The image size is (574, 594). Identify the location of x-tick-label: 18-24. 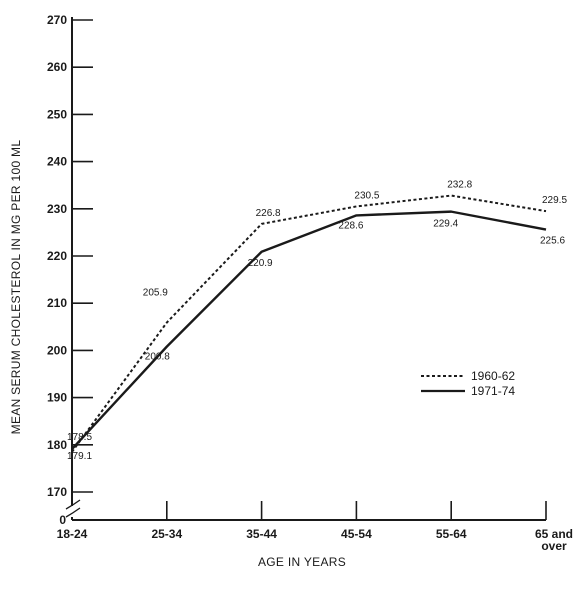
(72, 534).